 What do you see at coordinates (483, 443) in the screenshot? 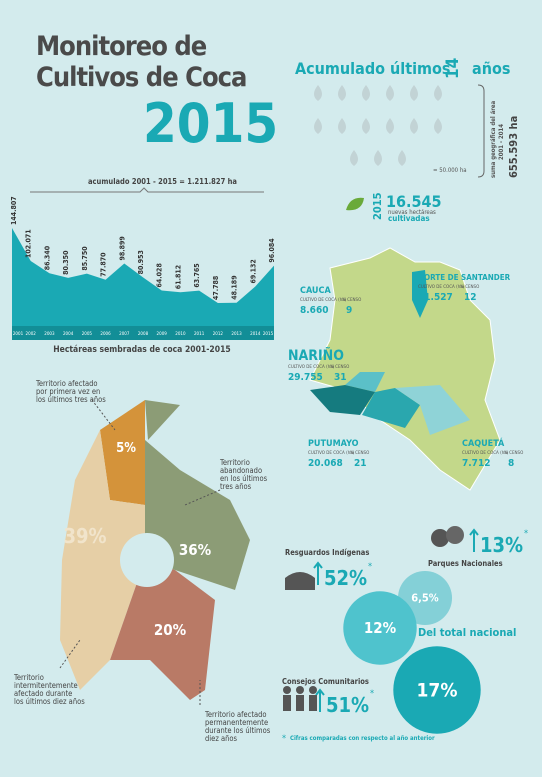
I see `region-name: CAQUETÁ` at bounding box center [483, 443].